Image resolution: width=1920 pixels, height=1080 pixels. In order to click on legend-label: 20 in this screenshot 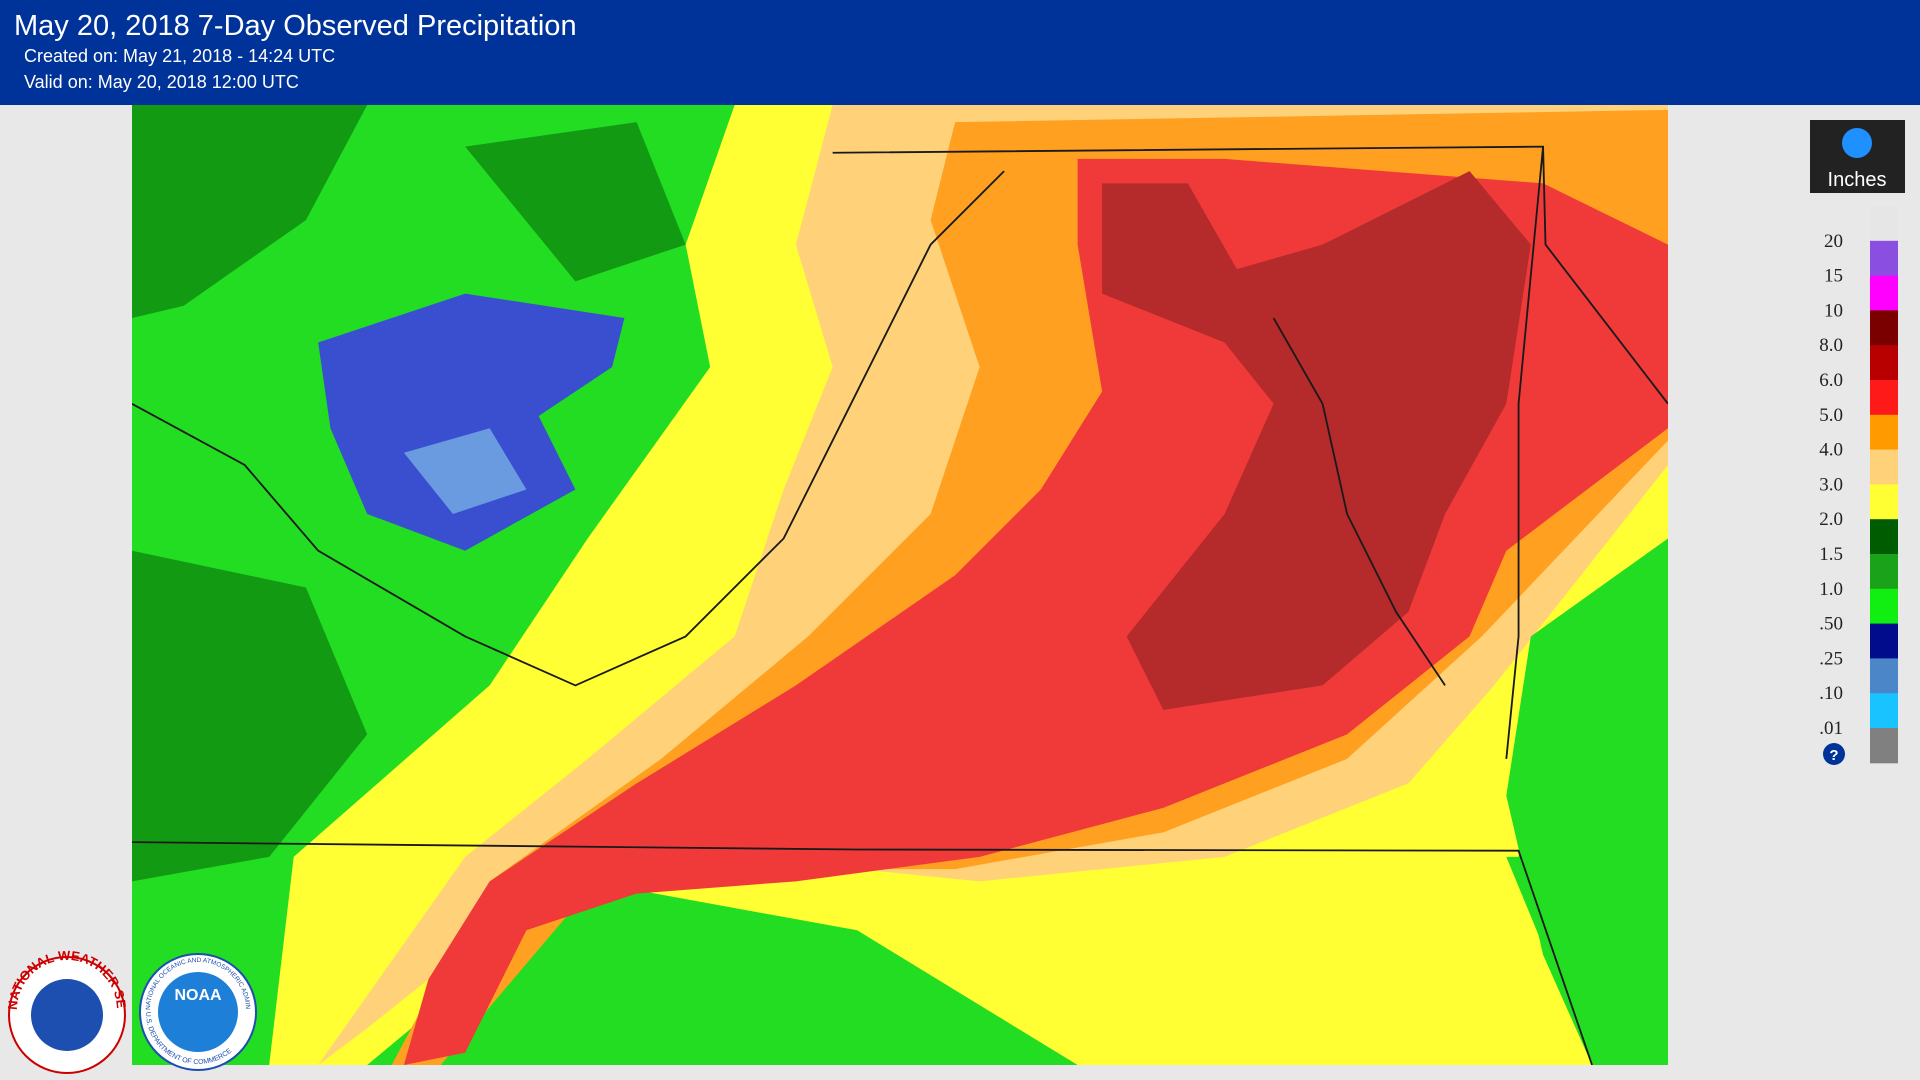, I will do `click(1833, 241)`.